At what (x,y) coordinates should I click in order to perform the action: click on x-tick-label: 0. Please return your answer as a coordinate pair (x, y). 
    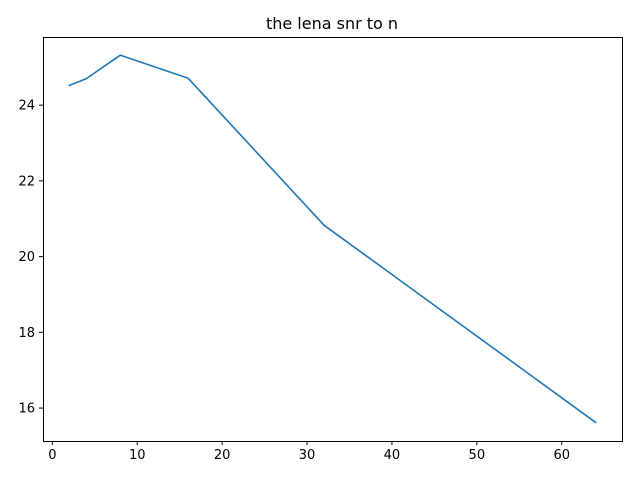
    Looking at the image, I should click on (52, 455).